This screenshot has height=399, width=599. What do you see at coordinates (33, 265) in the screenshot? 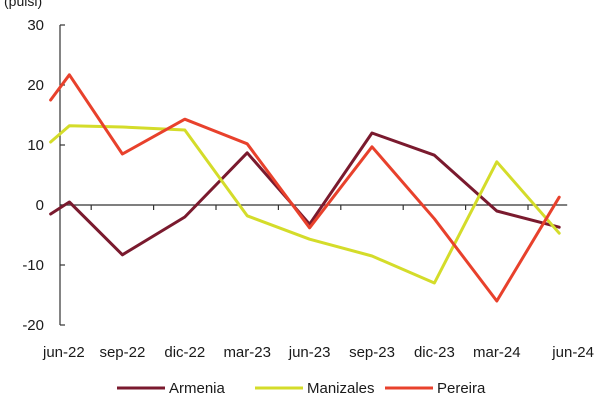
I see `y-tick-label: -10` at bounding box center [33, 265].